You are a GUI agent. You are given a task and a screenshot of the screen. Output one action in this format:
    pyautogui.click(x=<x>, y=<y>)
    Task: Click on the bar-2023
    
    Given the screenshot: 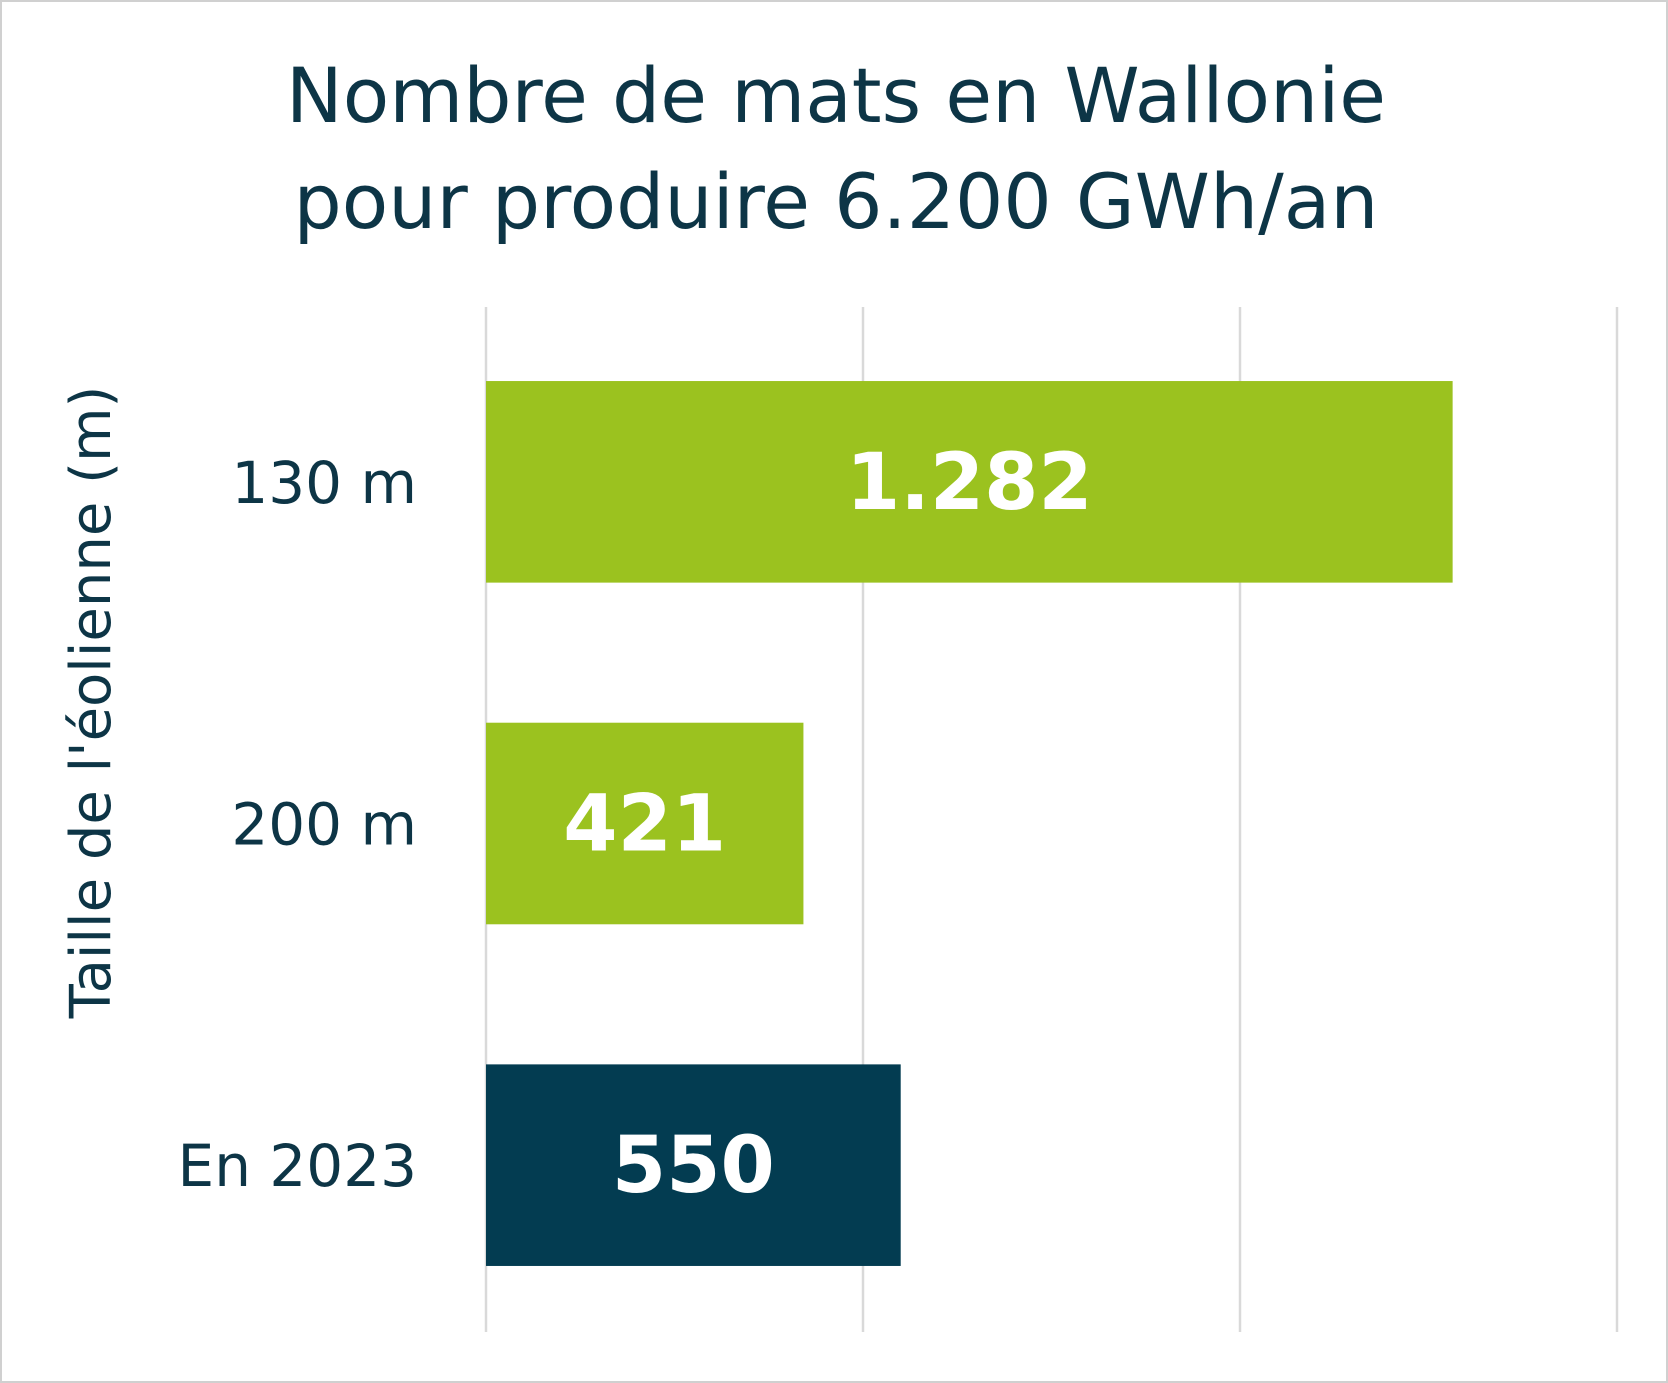 What is the action you would take?
    pyautogui.click(x=693, y=1165)
    